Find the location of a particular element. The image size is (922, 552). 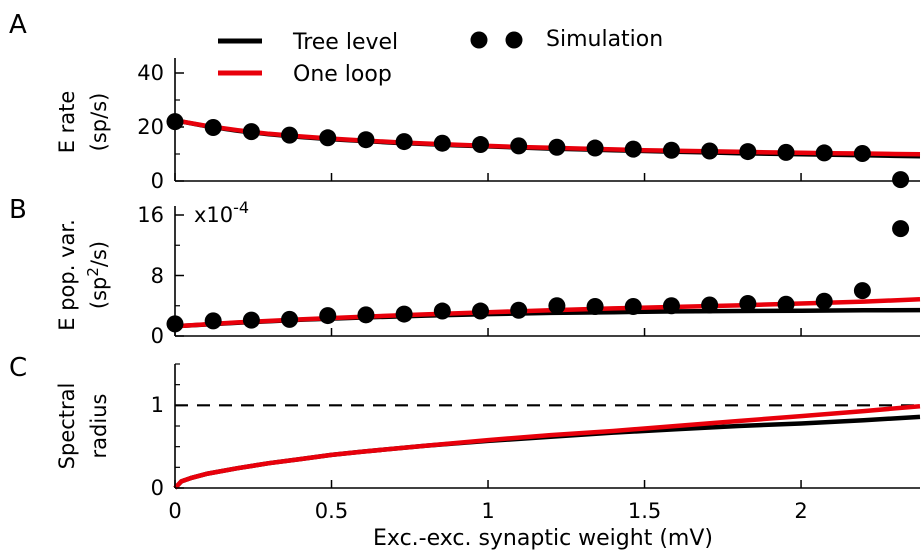

x-axis-label: Exc.-exc. synaptic weight (mV) is located at coordinates (543, 538).